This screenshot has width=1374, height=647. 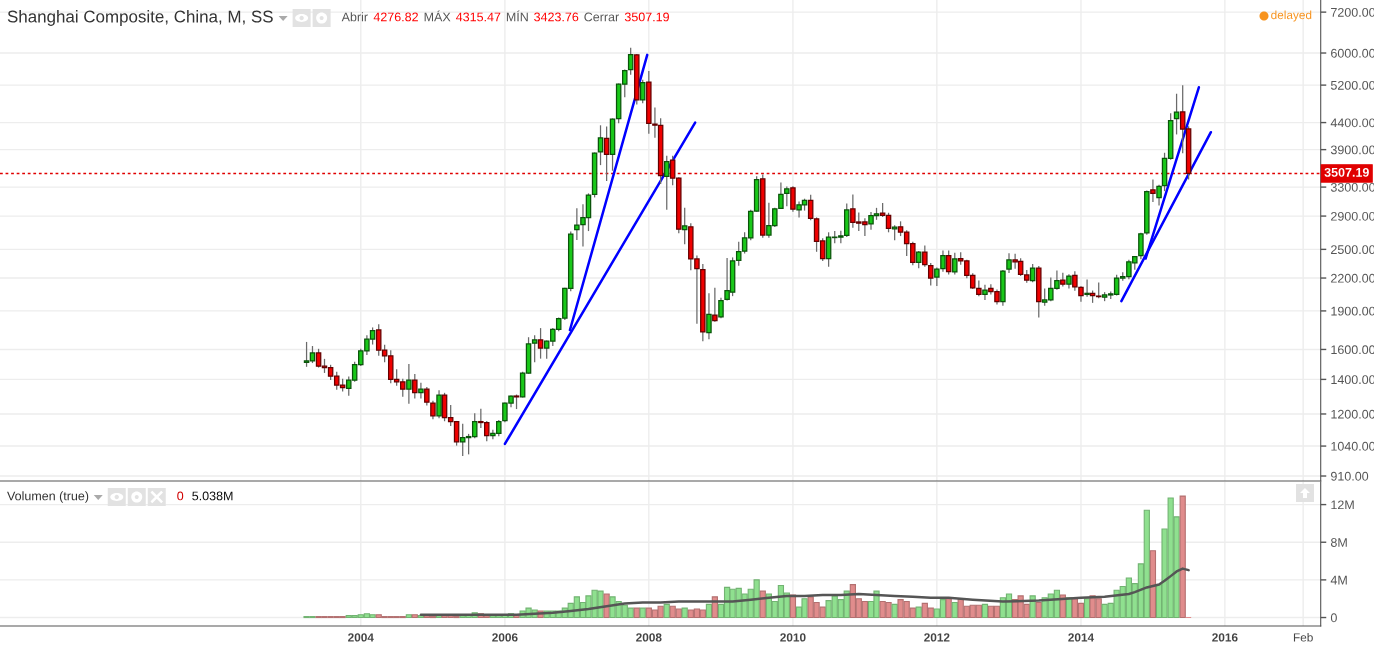 What do you see at coordinates (361, 637) in the screenshot?
I see `x-tick-label: 2004` at bounding box center [361, 637].